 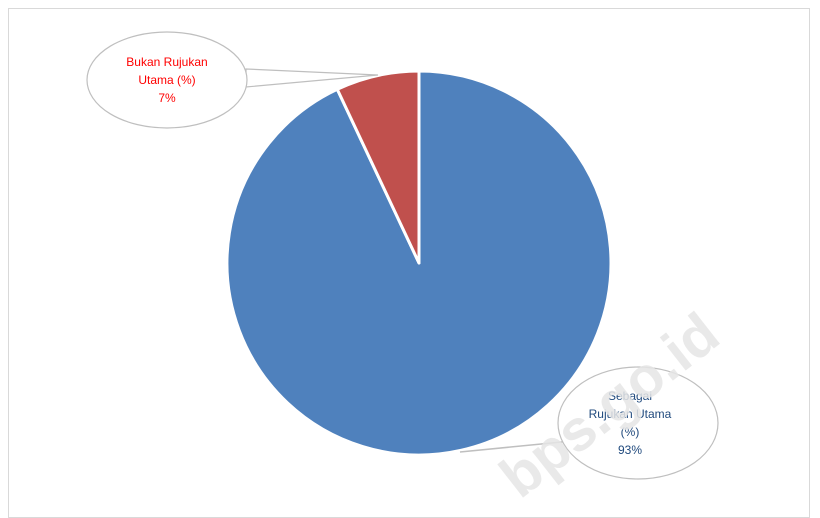 What do you see at coordinates (630, 414) in the screenshot?
I see `callout-label-line-2: Rujukan Utama` at bounding box center [630, 414].